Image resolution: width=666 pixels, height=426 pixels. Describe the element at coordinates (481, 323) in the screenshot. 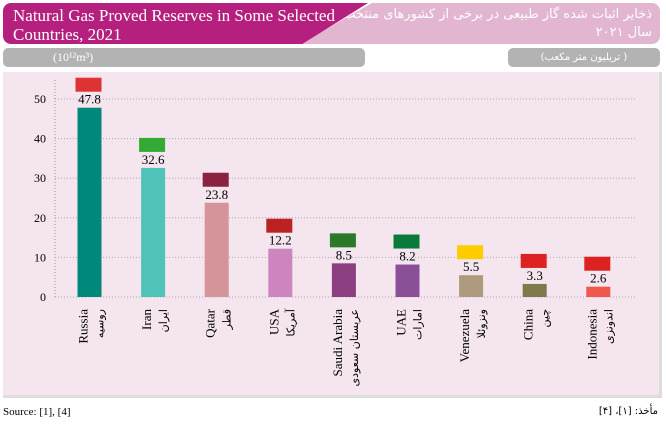

I see `x-tick-label-fa: ونزوئلا` at that location.